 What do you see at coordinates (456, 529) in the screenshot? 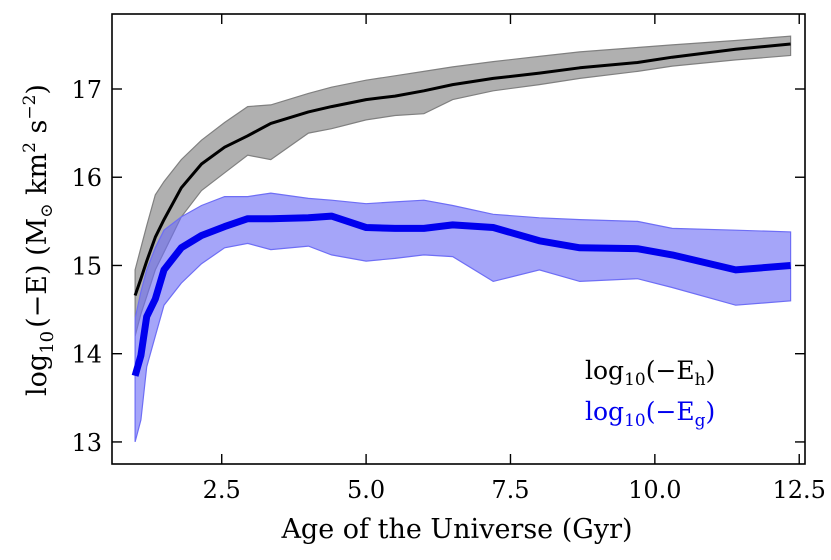
I see `x-axis-title: Age of the Universe (Gyr)` at bounding box center [456, 529].